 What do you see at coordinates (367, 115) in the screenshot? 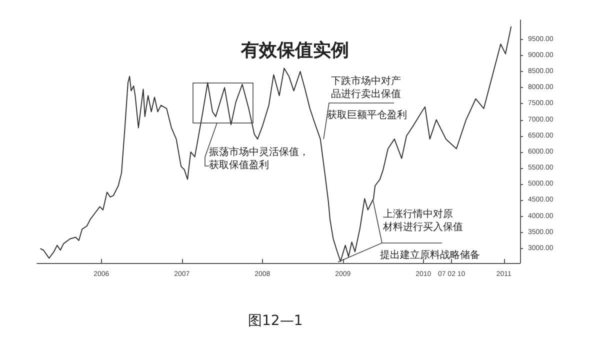
I see `annotation: 获取巨额平仓盈利` at bounding box center [367, 115].